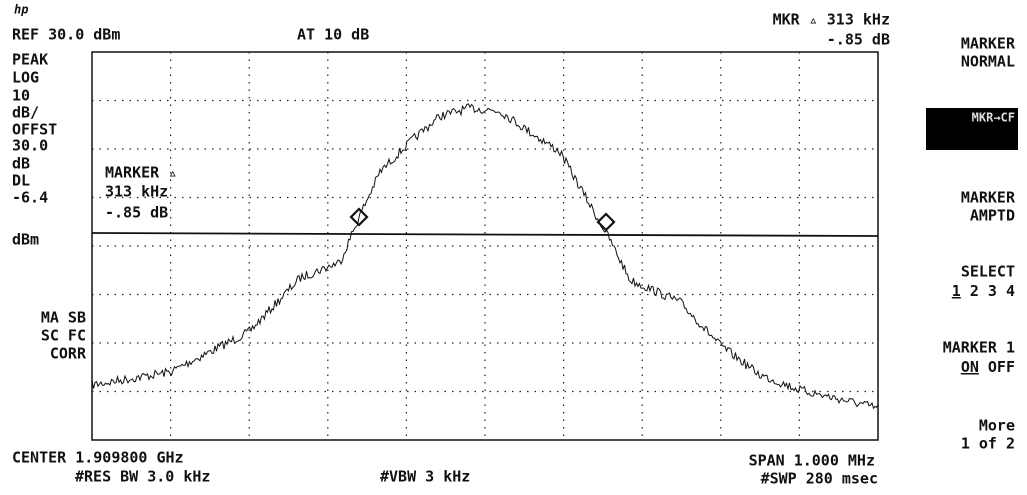 The width and height of the screenshot is (1027, 495). What do you see at coordinates (63, 336) in the screenshot?
I see `status-label: SC FC` at bounding box center [63, 336].